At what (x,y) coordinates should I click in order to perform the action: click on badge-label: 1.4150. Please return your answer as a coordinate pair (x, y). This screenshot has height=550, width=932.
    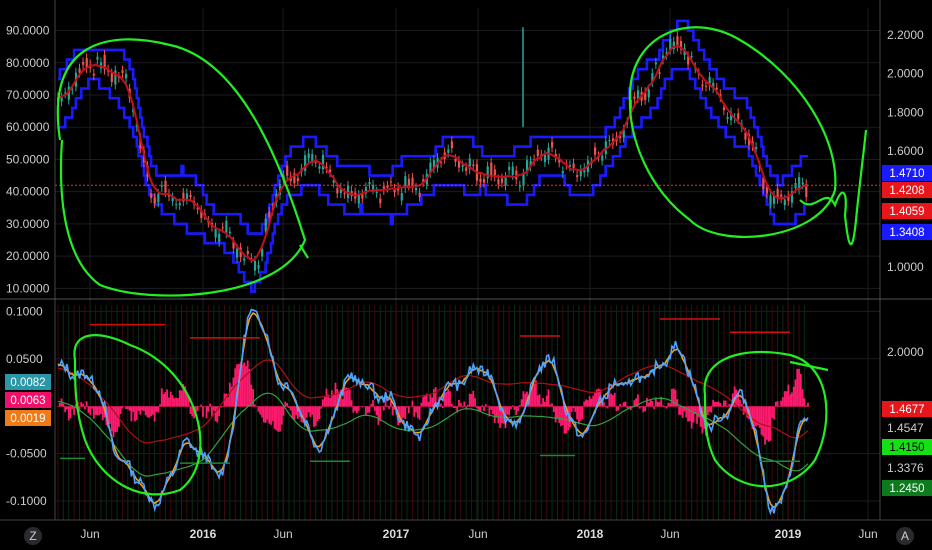
    Looking at the image, I should click on (906, 448).